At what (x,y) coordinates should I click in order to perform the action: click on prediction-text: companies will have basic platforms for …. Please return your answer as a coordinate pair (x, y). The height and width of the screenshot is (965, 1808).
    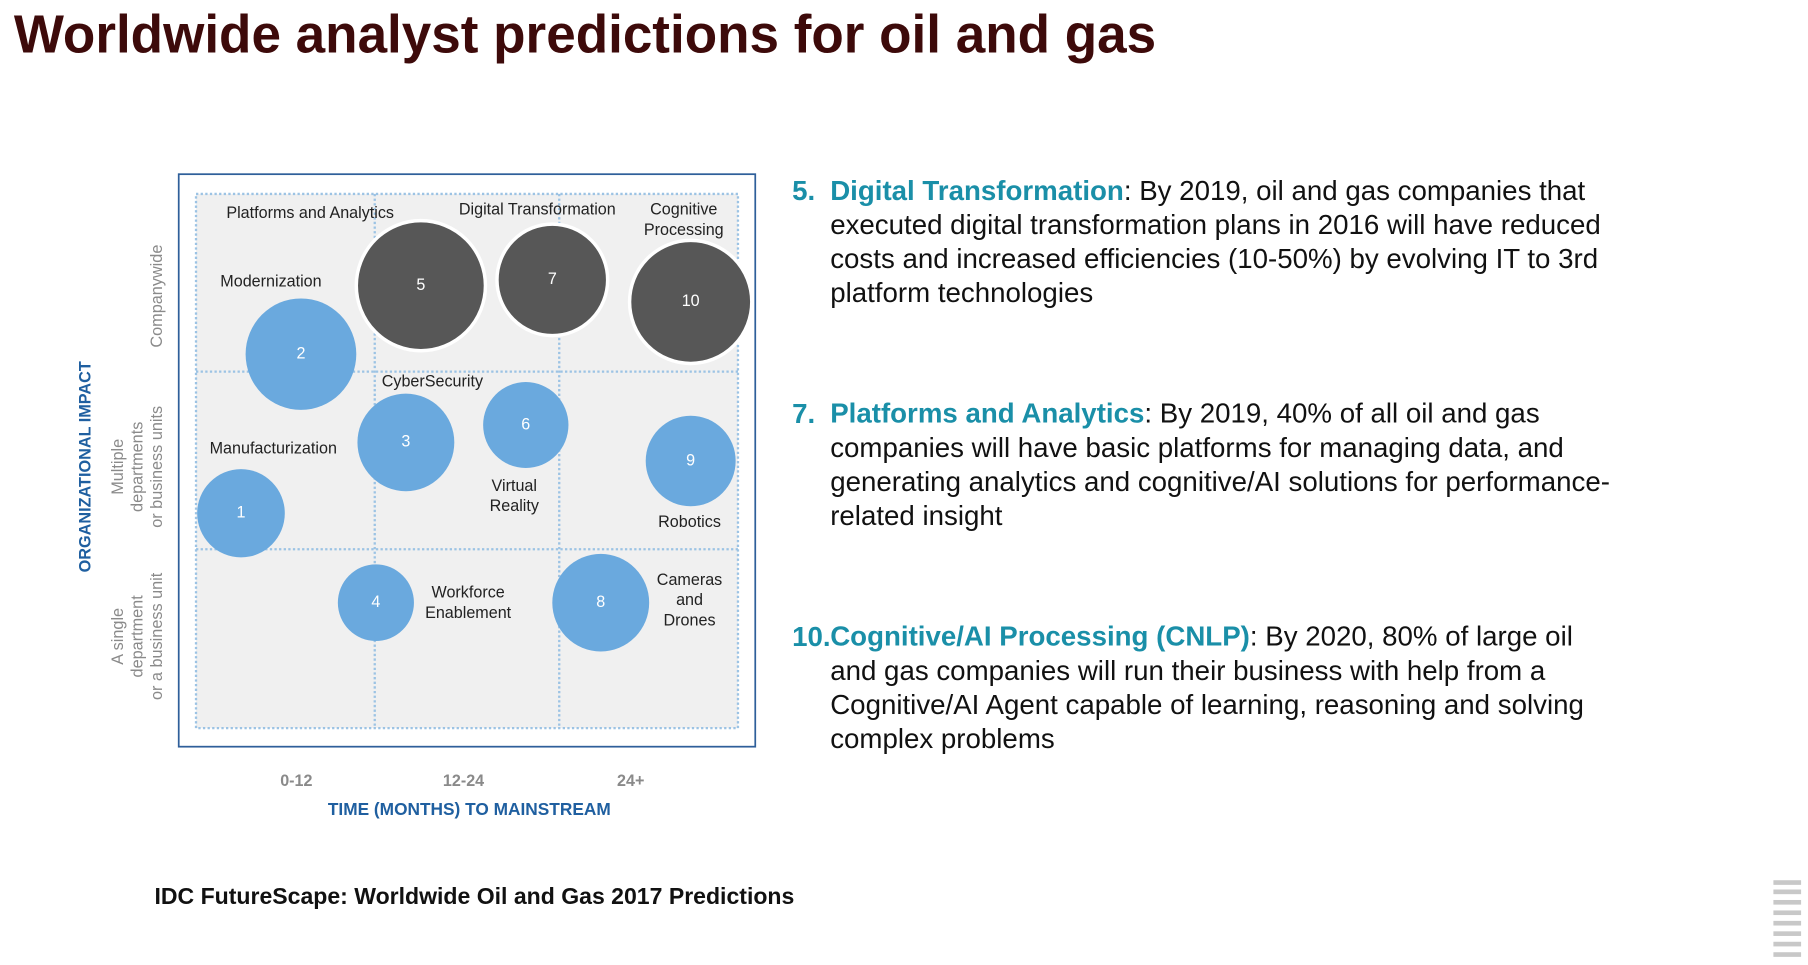
    Looking at the image, I should click on (1197, 447).